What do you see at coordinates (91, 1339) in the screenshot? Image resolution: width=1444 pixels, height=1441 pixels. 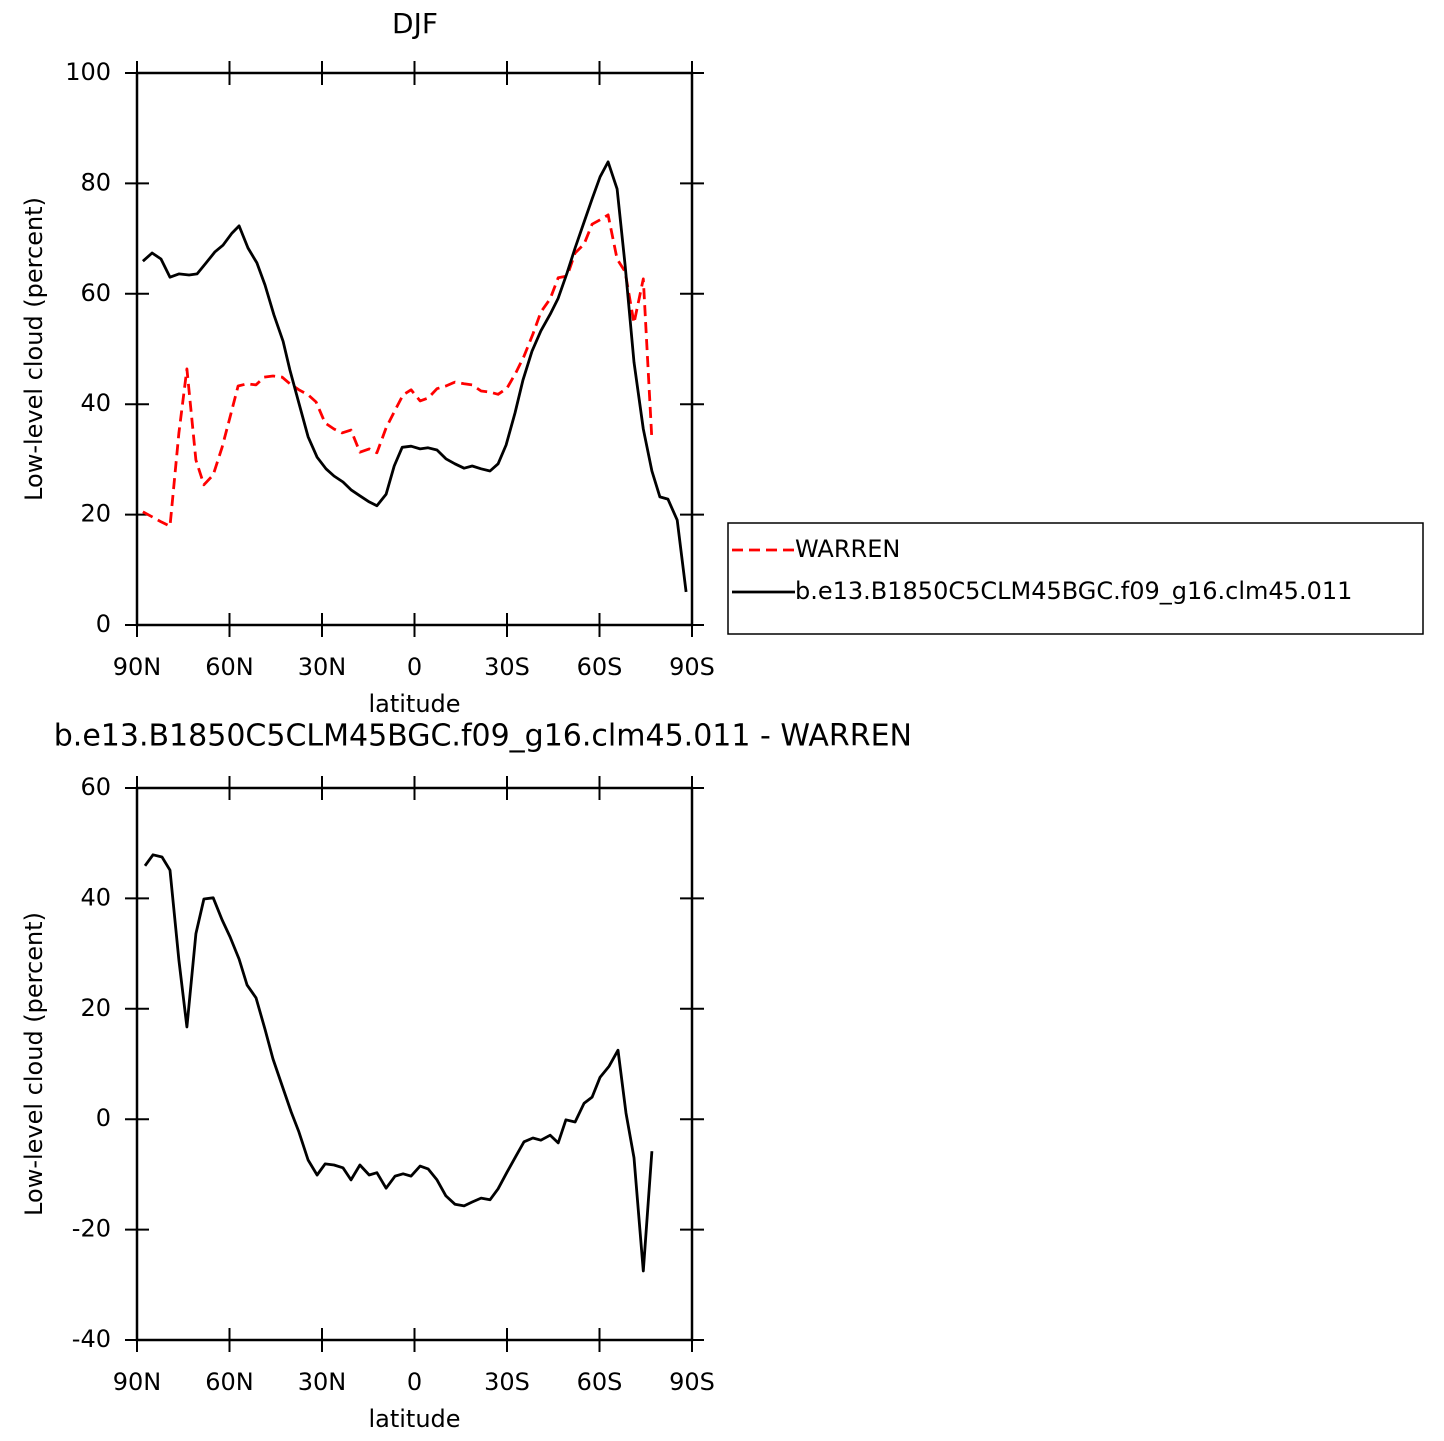 I see `y-tick-label: -40` at bounding box center [91, 1339].